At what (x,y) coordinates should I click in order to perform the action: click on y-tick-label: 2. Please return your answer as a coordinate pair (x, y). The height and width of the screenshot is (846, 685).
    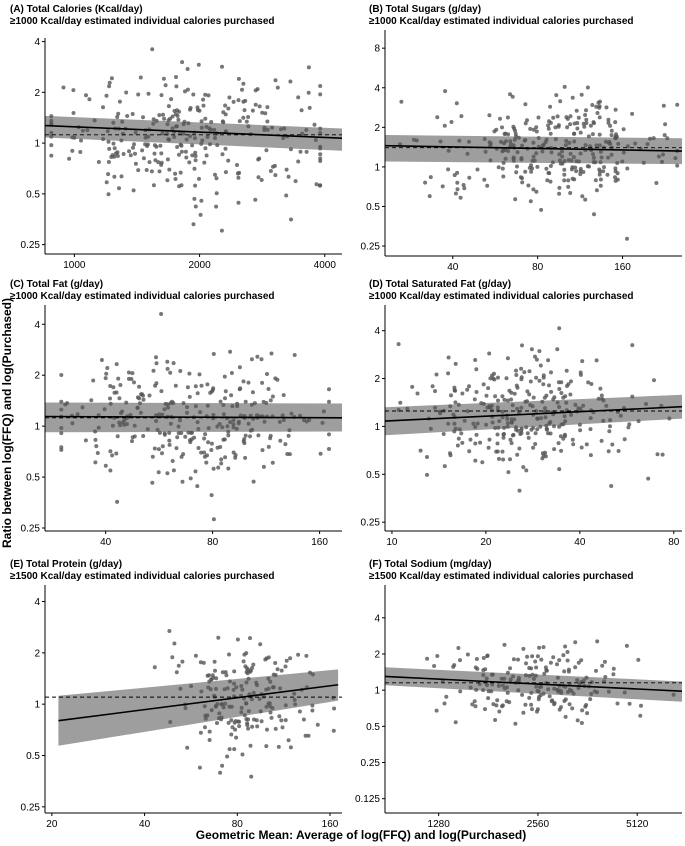
    Looking at the image, I should click on (37, 376).